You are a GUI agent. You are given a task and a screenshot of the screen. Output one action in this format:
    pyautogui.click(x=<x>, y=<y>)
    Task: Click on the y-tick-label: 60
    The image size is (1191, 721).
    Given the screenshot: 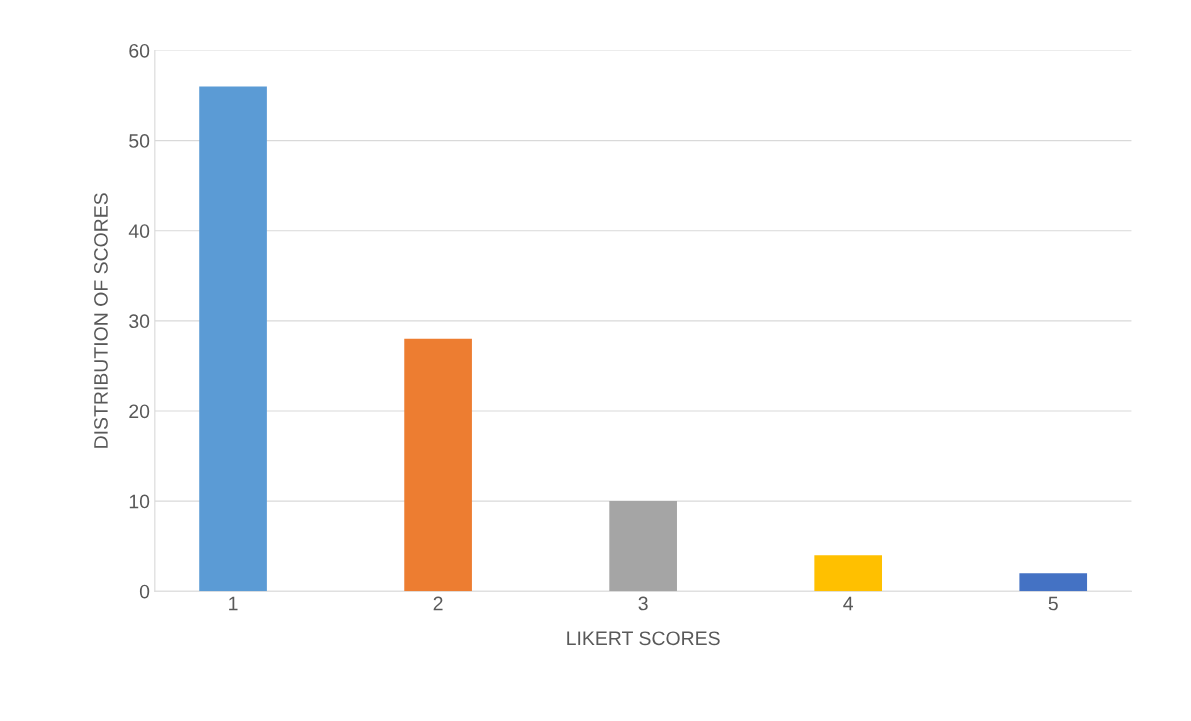 What is the action you would take?
    pyautogui.click(x=139, y=50)
    